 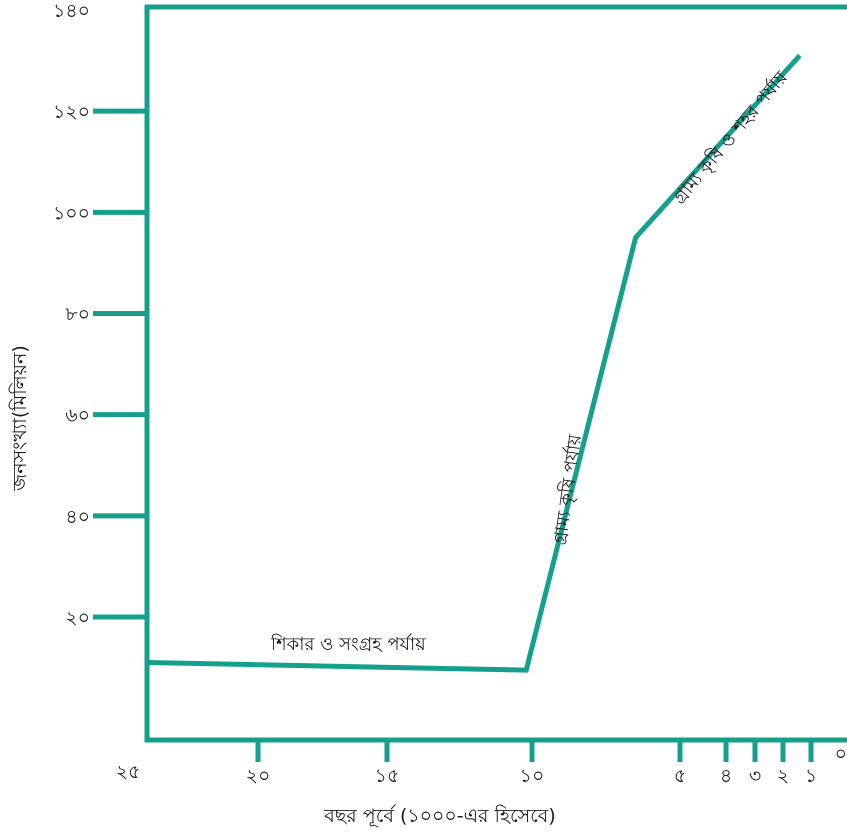 What do you see at coordinates (439, 815) in the screenshot?
I see `x-axis-title: বছর পূর্বে (১০০০-এর হিসেবে)` at bounding box center [439, 815].